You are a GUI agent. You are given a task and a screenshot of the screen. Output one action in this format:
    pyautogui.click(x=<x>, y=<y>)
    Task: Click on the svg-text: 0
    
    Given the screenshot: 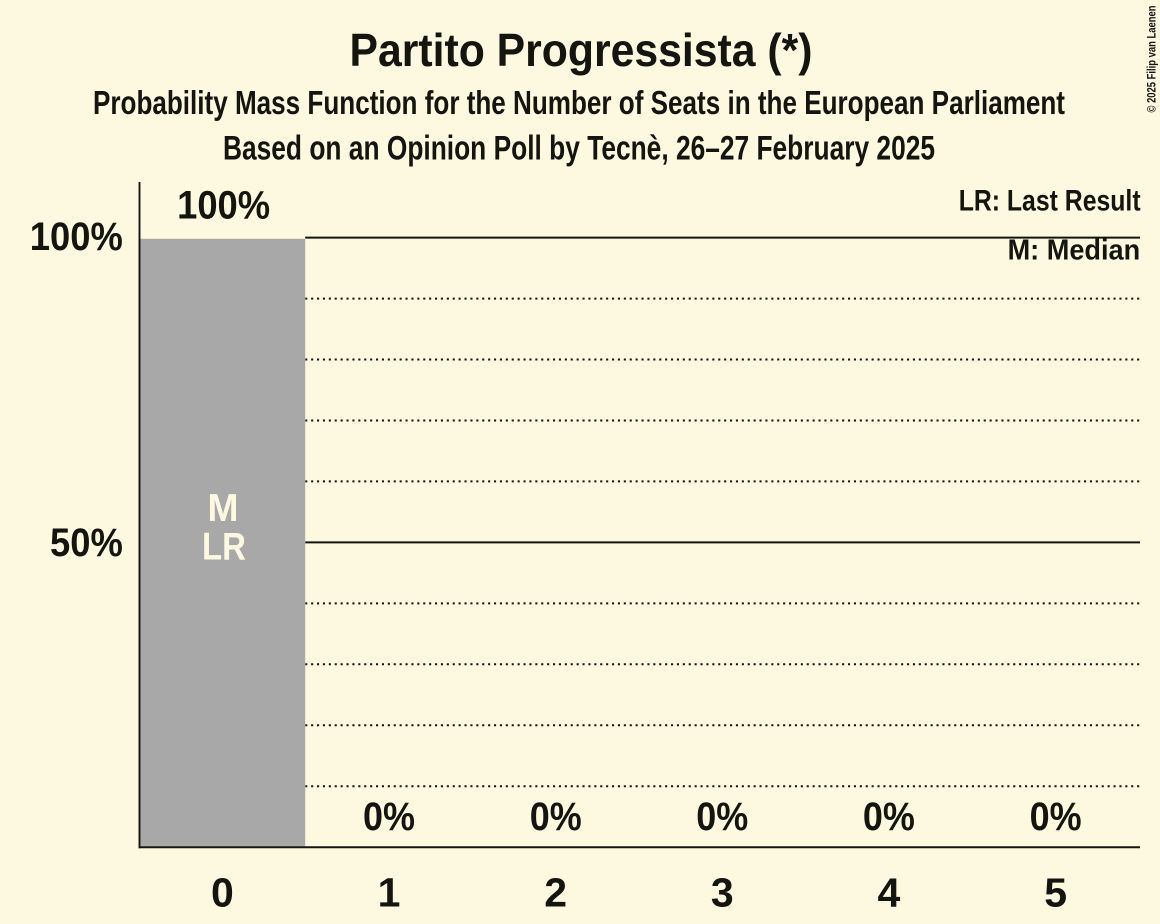 What is the action you would take?
    pyautogui.click(x=222, y=892)
    